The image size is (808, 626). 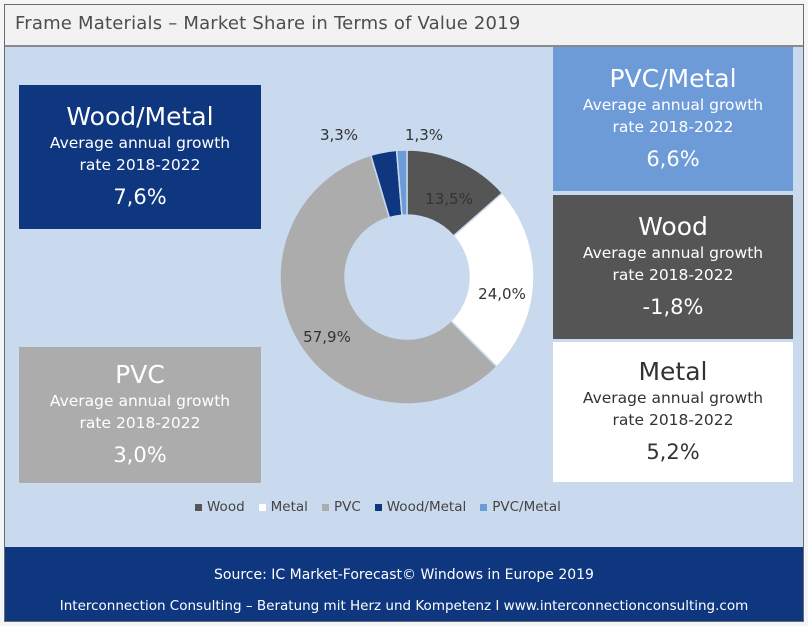 I want to click on legend-item-pvc: PVC, so click(x=341, y=507).